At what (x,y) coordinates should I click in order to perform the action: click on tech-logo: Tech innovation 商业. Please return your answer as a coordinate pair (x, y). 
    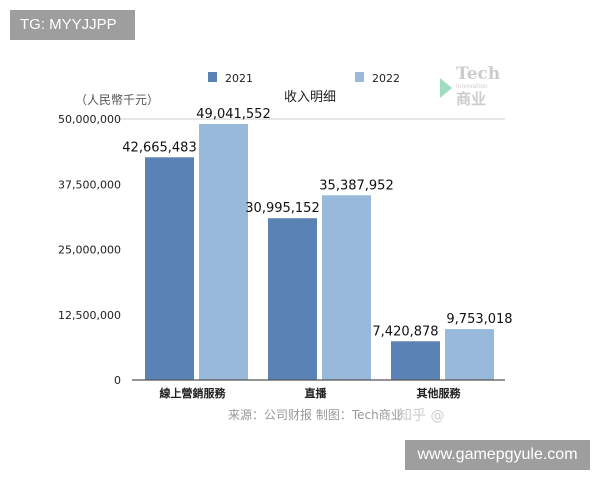
    Looking at the image, I should click on (471, 86).